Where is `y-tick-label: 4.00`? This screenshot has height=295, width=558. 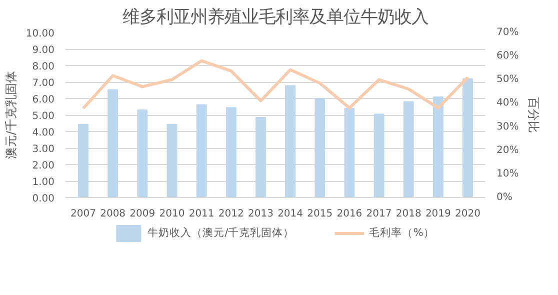 y-tick-label: 4.00 is located at coordinates (43, 133).